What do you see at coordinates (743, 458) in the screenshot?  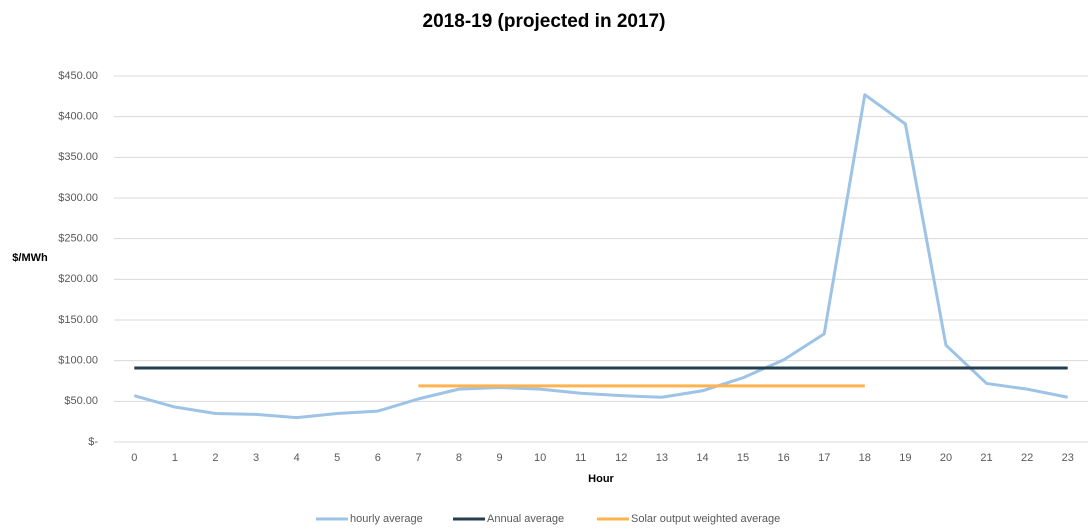 I see `x-tick-label: 15` at bounding box center [743, 458].